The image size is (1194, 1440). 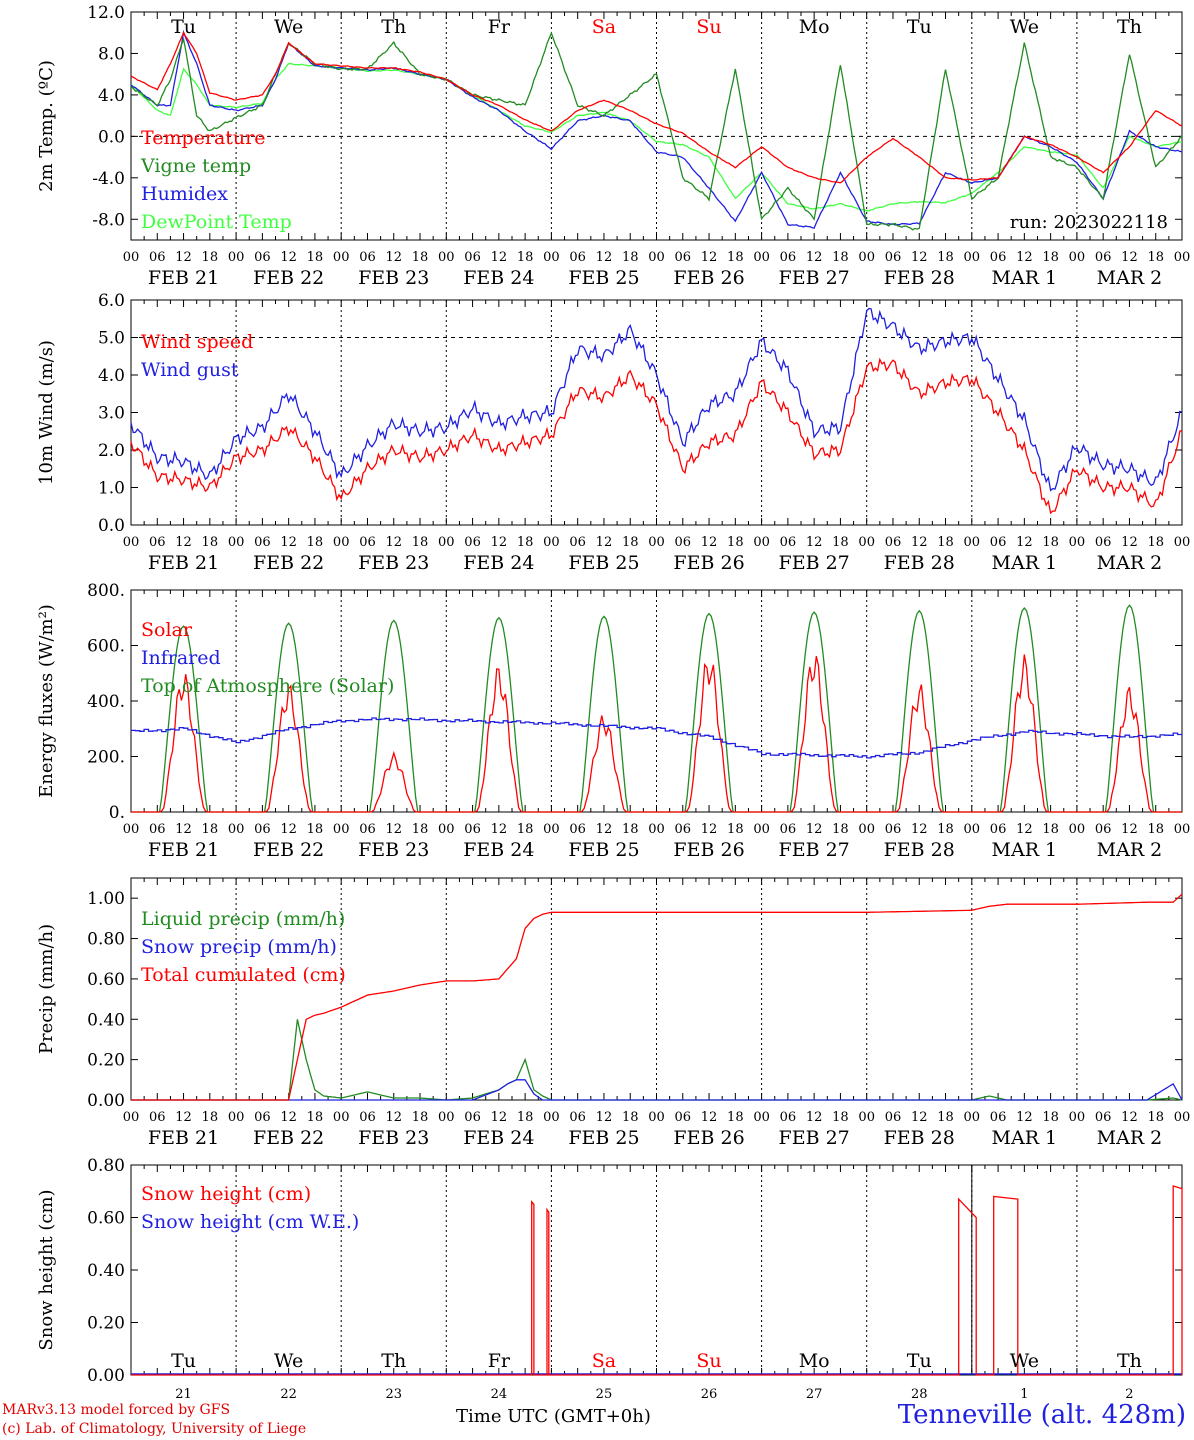 I want to click on legend-entry: Infrared, so click(x=181, y=658).